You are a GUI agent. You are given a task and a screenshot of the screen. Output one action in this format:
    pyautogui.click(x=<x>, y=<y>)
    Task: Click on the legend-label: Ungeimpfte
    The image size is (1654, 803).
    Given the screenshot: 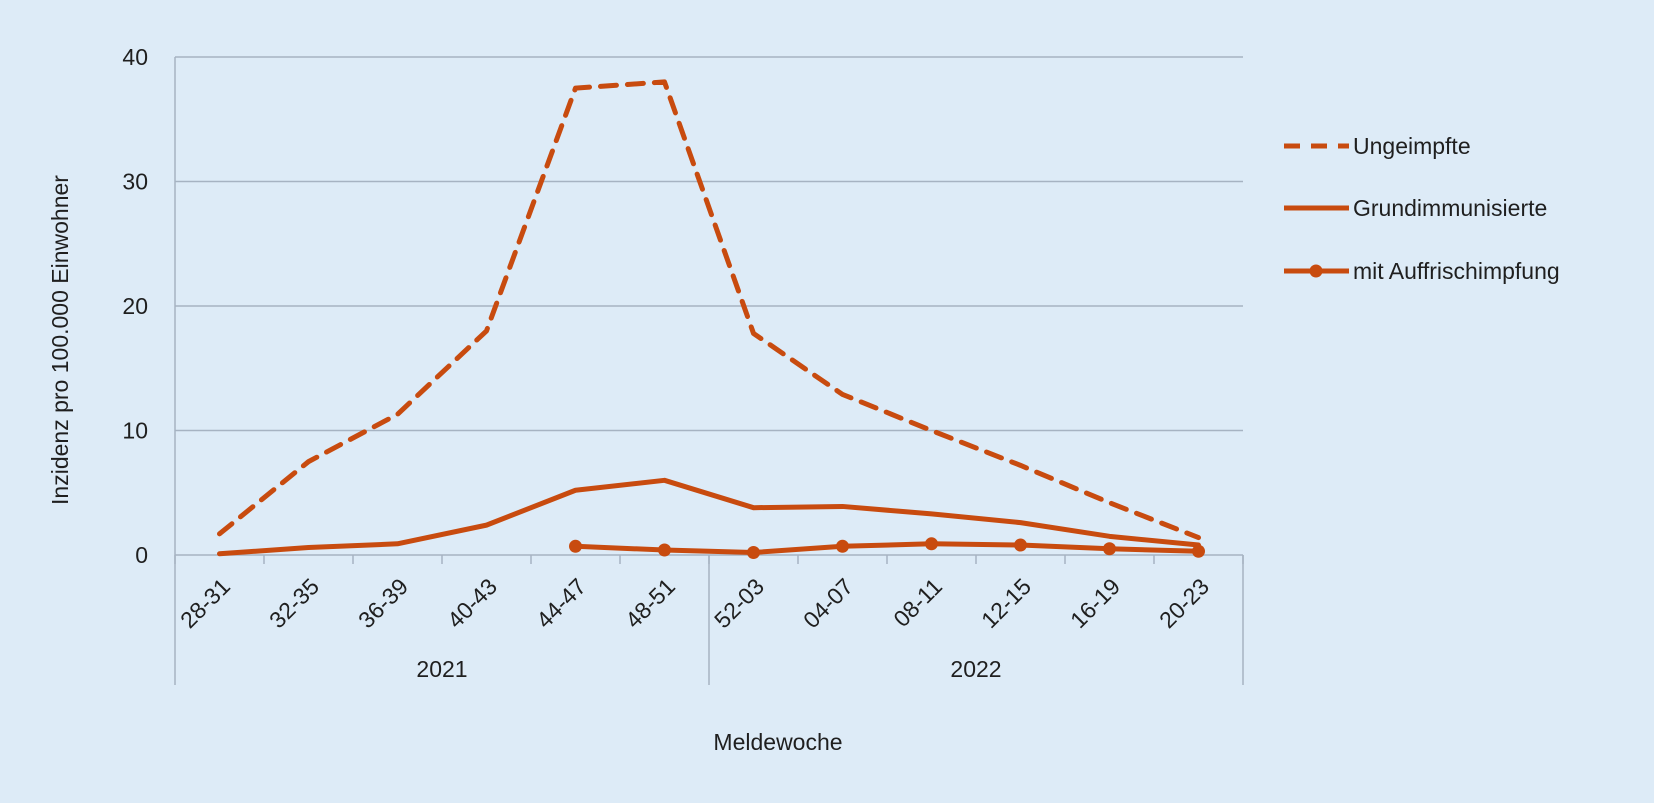 What is the action you would take?
    pyautogui.click(x=1412, y=146)
    